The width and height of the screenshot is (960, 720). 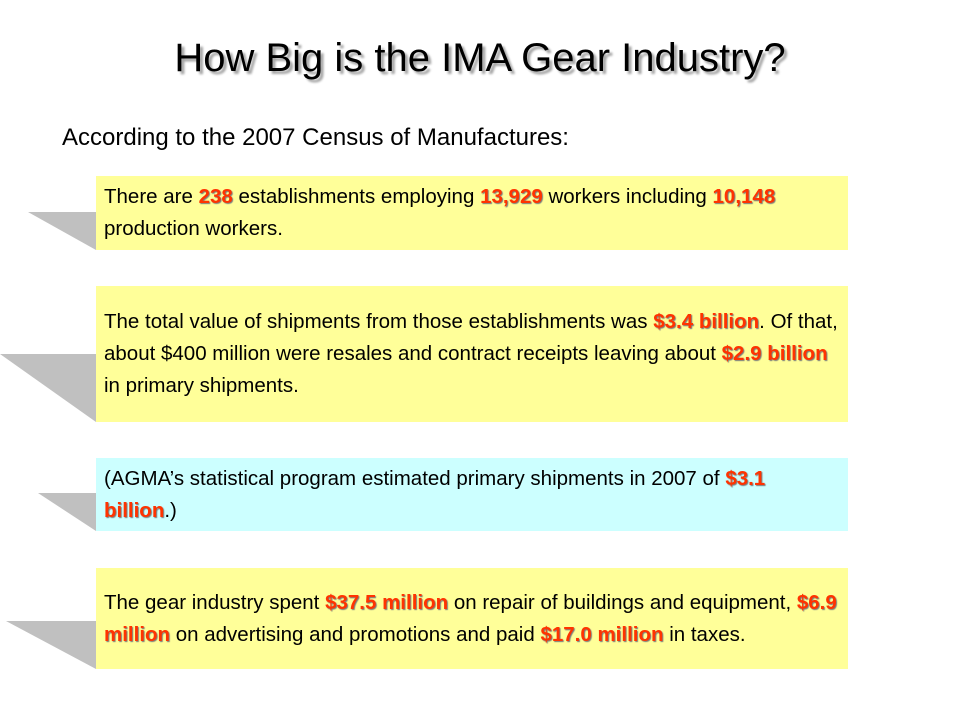 I want to click on highlight-total-shipments: $3.4 billion, so click(x=706, y=321).